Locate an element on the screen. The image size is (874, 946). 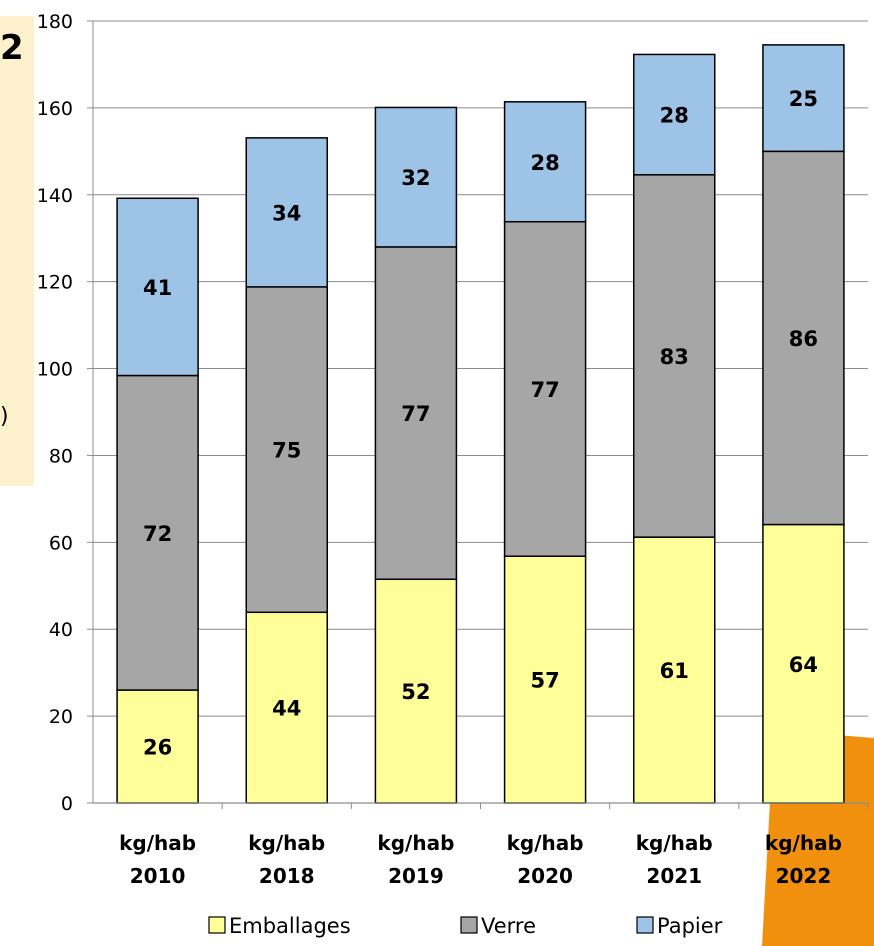
y-tick-label: 160 is located at coordinates (55, 109).